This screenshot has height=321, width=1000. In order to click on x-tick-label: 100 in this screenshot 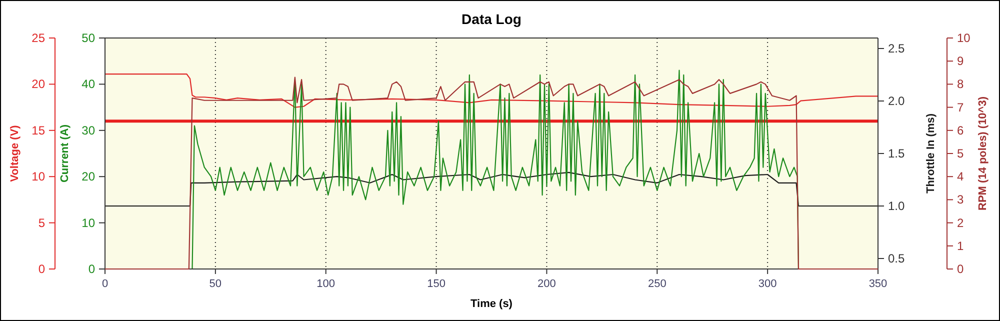, I will do `click(326, 284)`.